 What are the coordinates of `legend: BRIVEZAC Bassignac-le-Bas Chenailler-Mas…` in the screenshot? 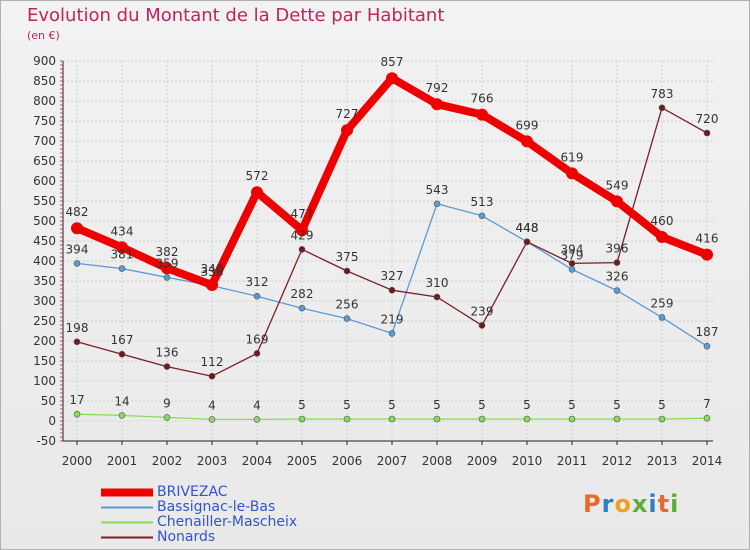 It's located at (199, 515).